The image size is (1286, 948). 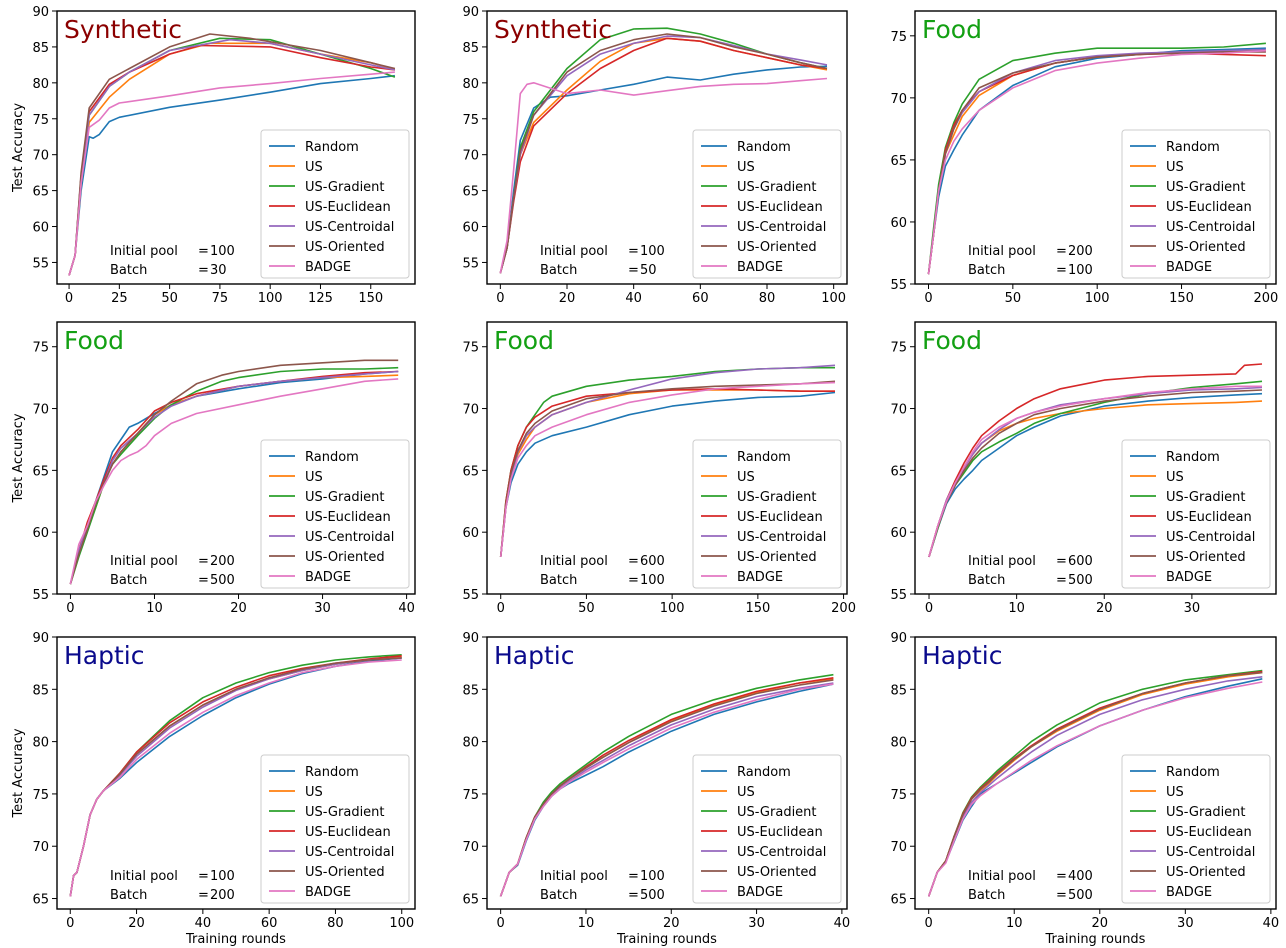 What do you see at coordinates (652, 876) in the screenshot?
I see `annotation-pool-value: 100` at bounding box center [652, 876].